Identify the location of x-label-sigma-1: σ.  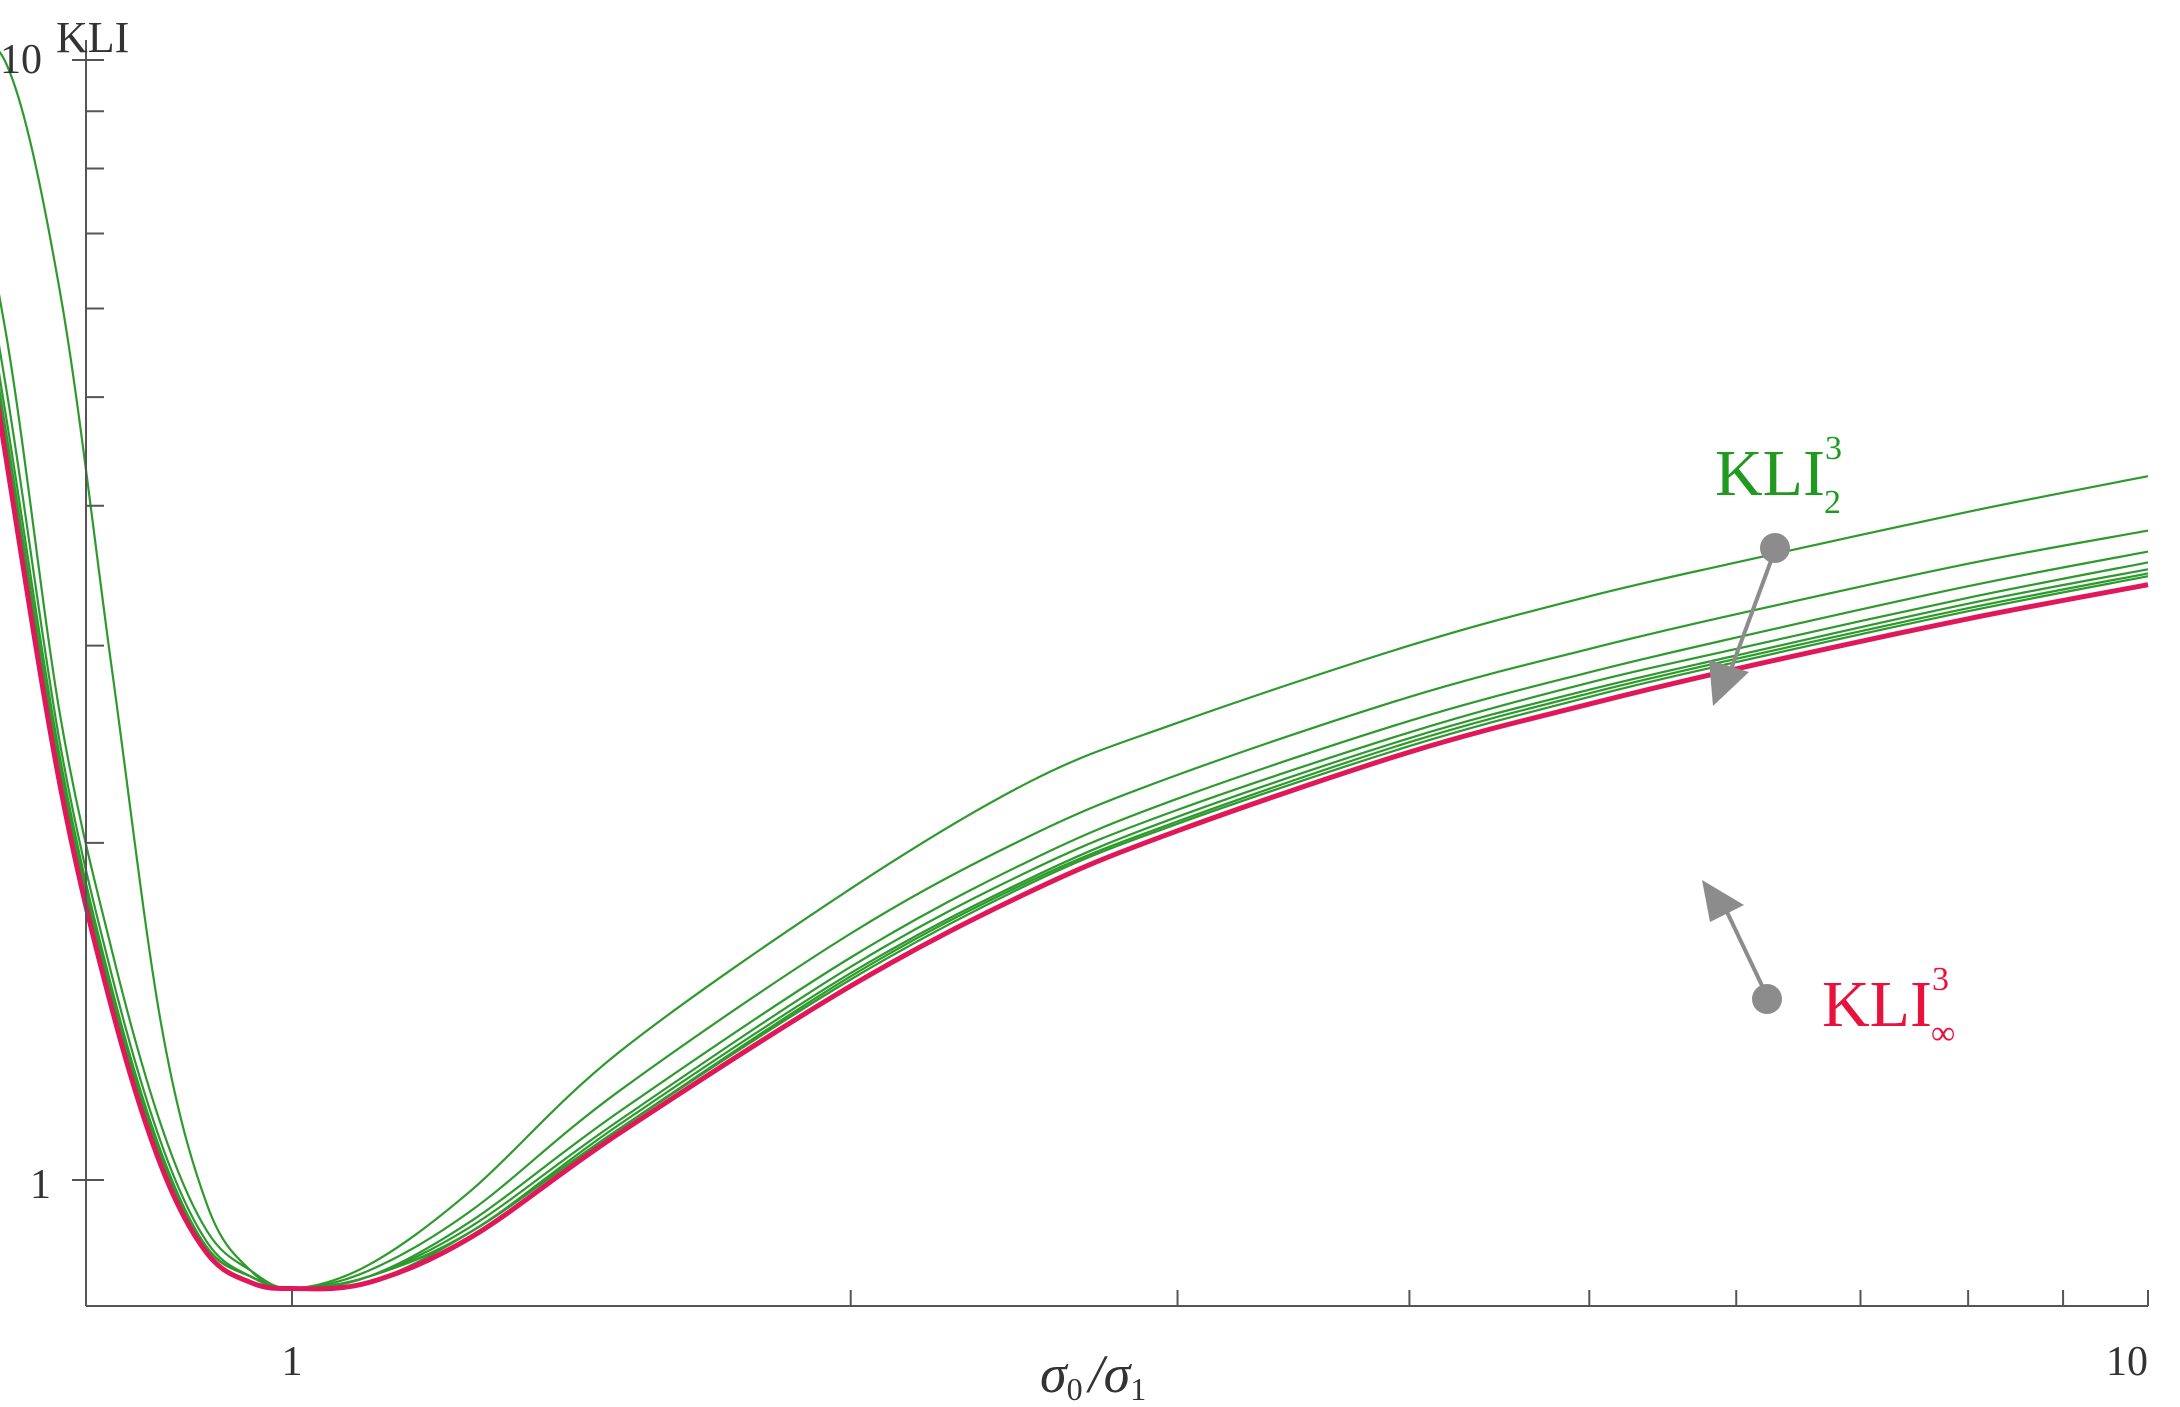
(1118, 1374).